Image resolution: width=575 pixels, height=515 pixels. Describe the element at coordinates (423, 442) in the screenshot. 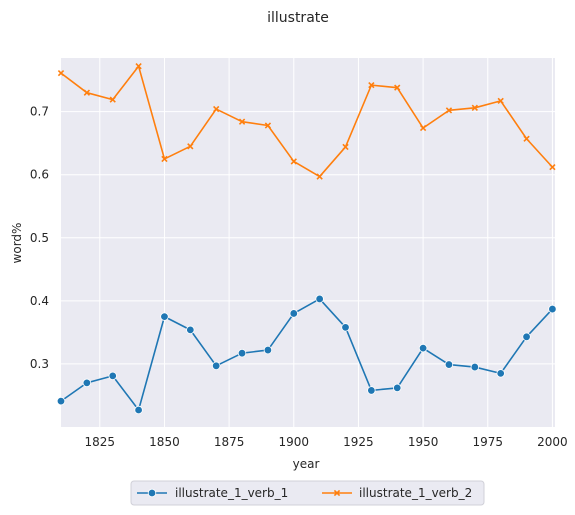

I see `x-tick-label: 1950` at that location.